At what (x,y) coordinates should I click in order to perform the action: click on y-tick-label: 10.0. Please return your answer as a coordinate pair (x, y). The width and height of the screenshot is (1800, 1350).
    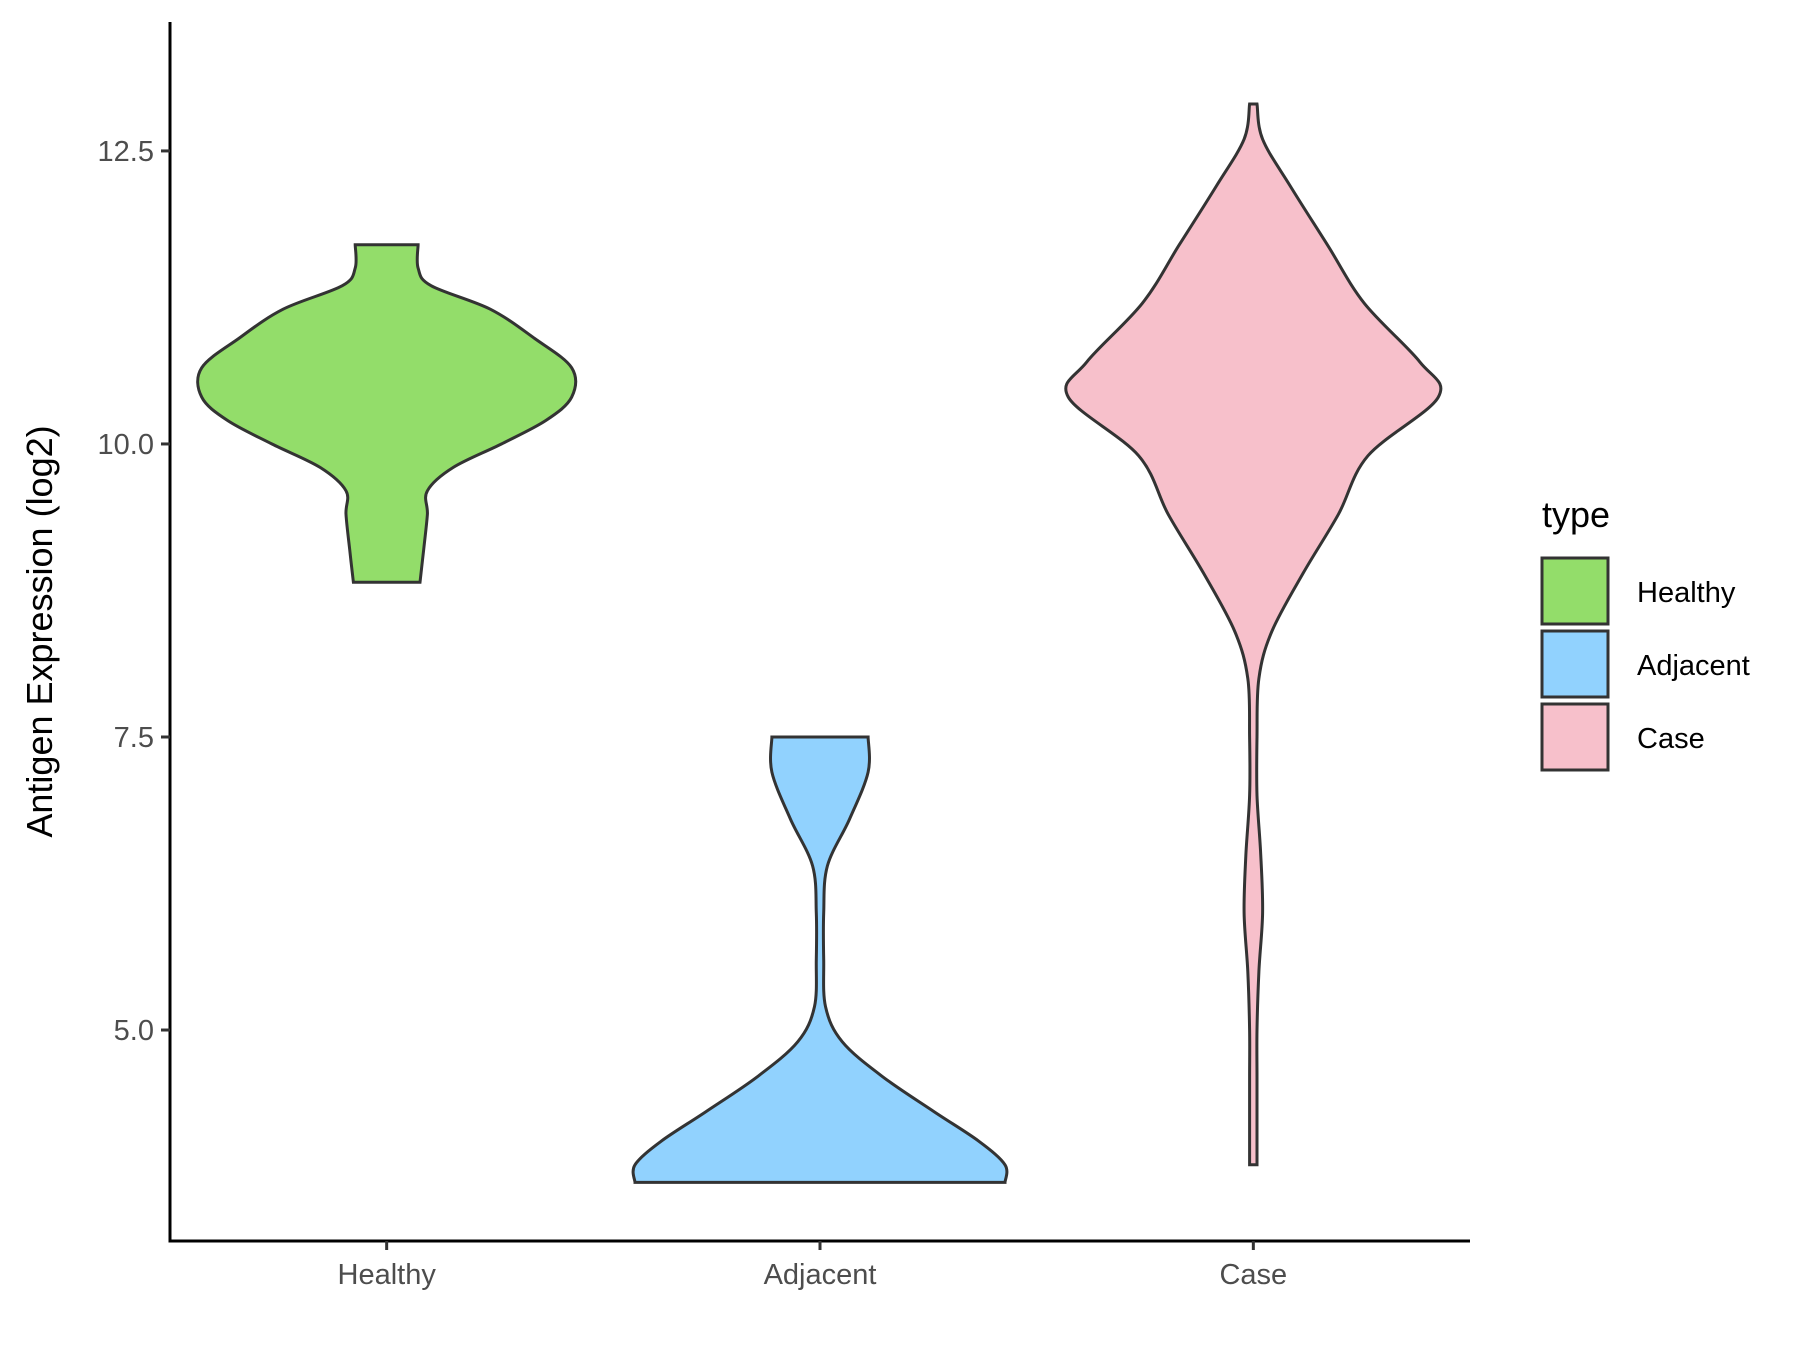
    Looking at the image, I should click on (126, 445).